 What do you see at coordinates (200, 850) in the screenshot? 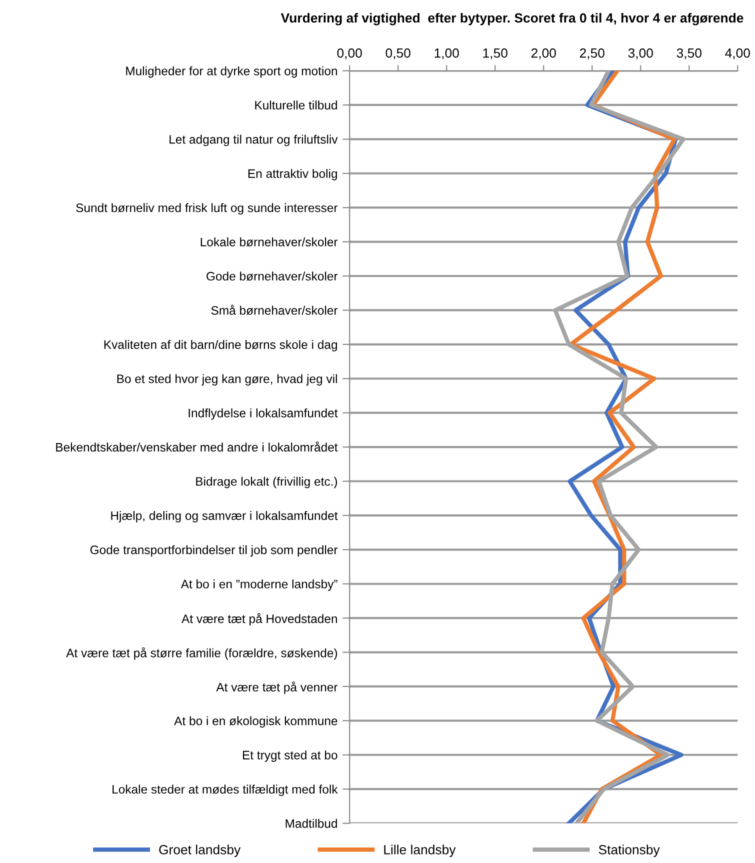
I see `legend-label: Groet landsby` at bounding box center [200, 850].